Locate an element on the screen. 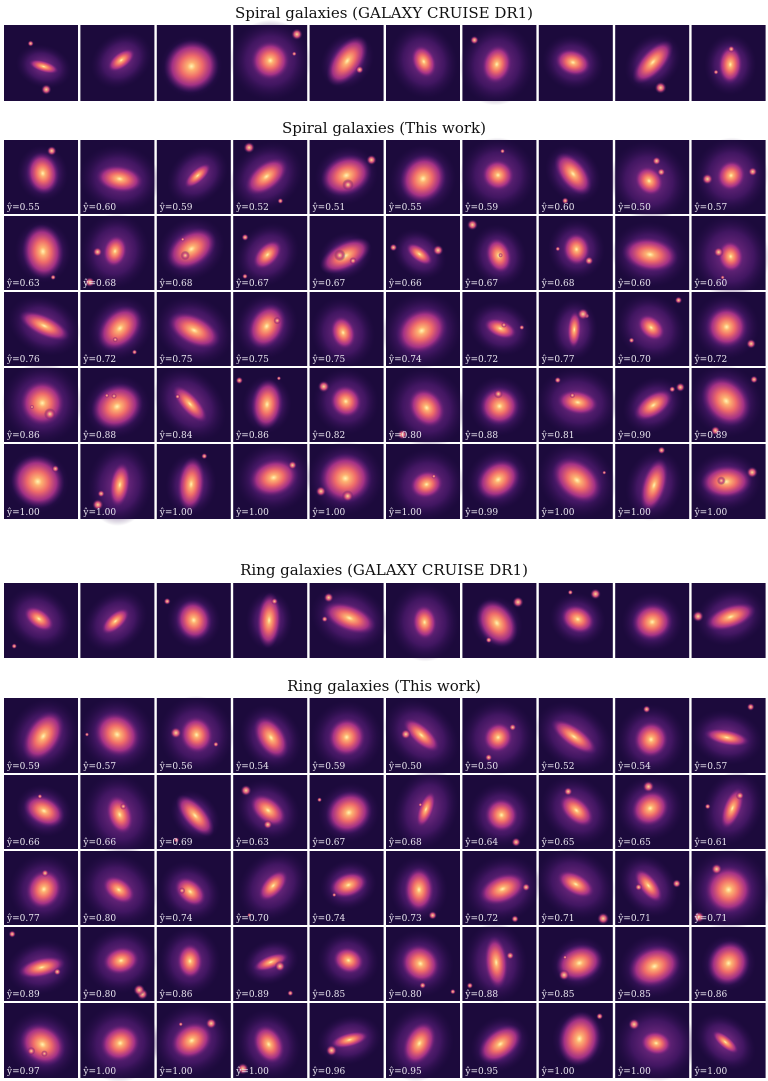  galaxy-image: ŷ=0.57 is located at coordinates (728, 735).